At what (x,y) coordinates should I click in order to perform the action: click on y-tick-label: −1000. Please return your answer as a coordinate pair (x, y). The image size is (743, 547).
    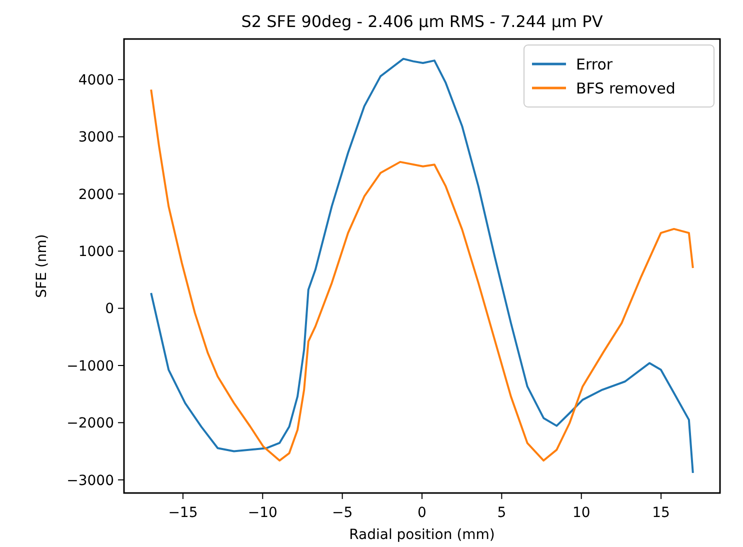
    Looking at the image, I should click on (90, 366).